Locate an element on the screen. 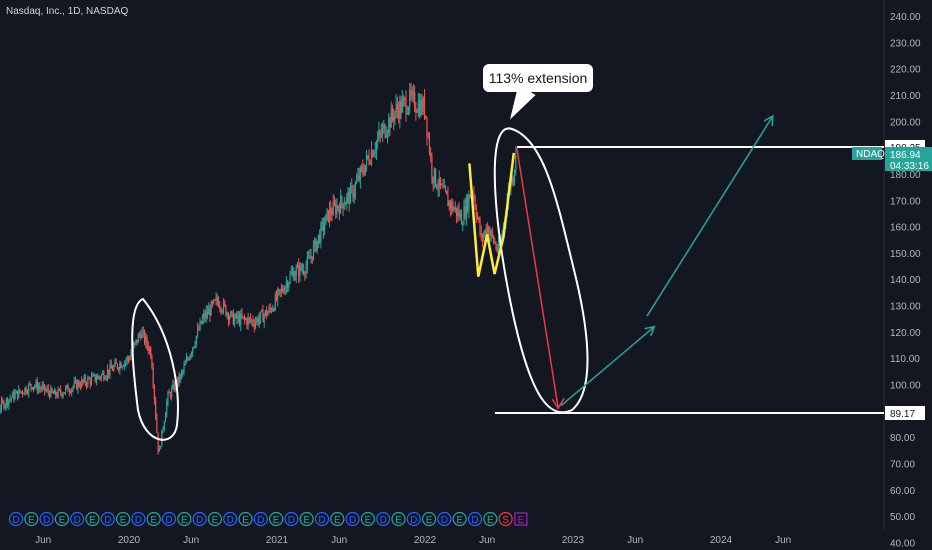  symbol-tag-label: NDAQ is located at coordinates (870, 154).